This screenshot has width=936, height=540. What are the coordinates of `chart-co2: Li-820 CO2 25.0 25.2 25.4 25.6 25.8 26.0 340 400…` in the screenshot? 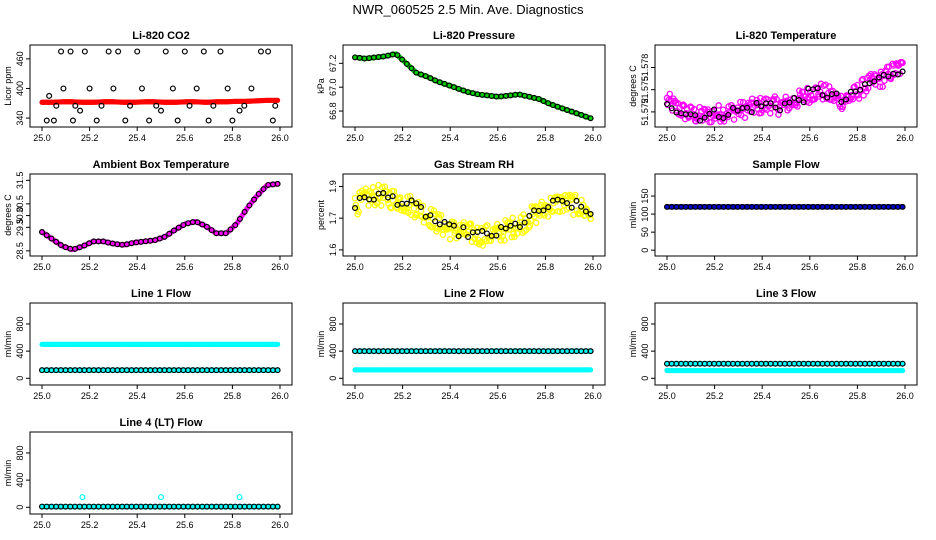 It's located at (148, 86).